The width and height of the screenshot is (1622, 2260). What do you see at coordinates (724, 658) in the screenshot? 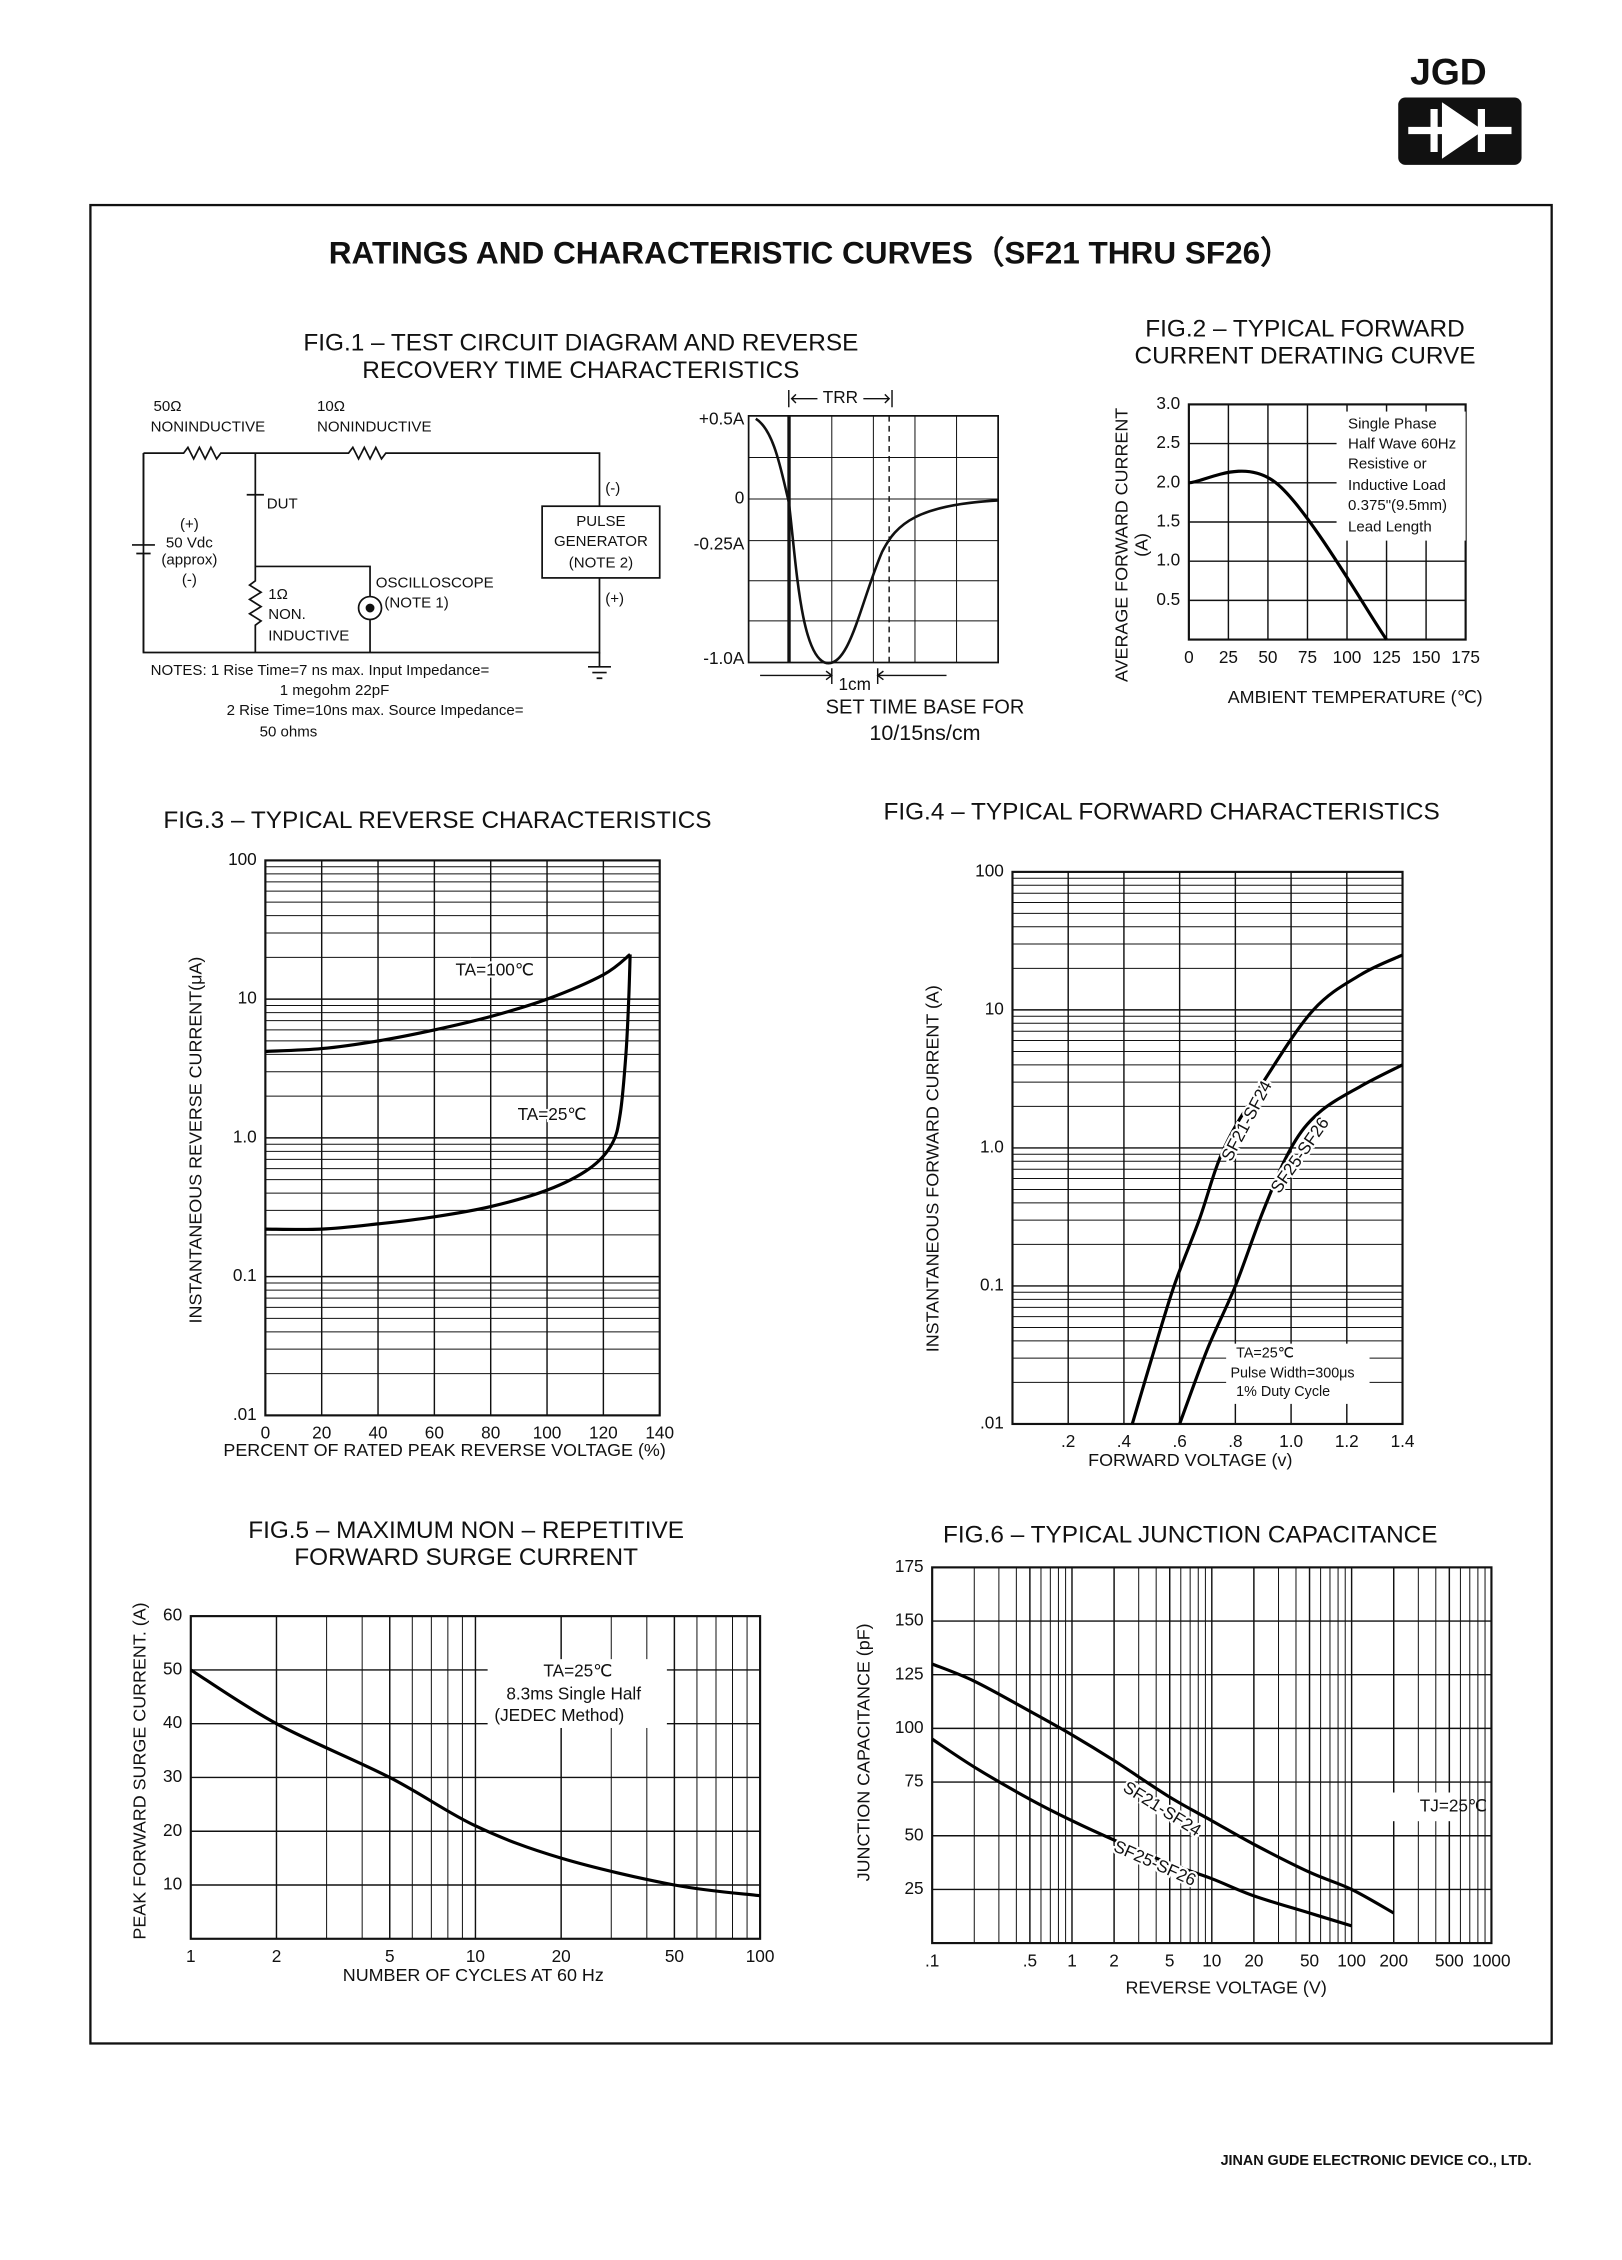
I see `waveform-label: -1.0A` at bounding box center [724, 658].